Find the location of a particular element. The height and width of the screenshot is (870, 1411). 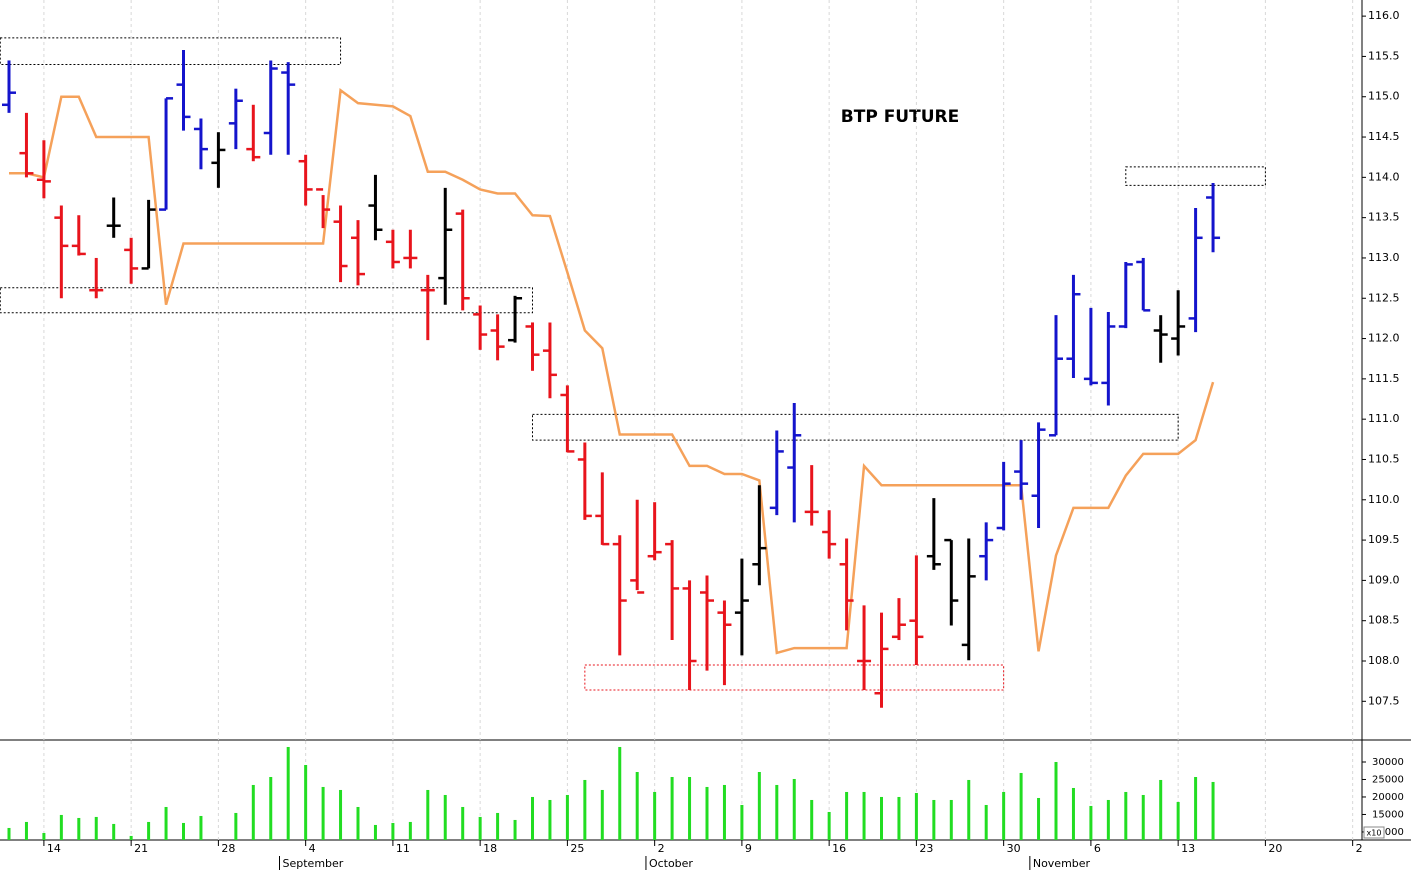

x-tick-label: 16 is located at coordinates (839, 848).